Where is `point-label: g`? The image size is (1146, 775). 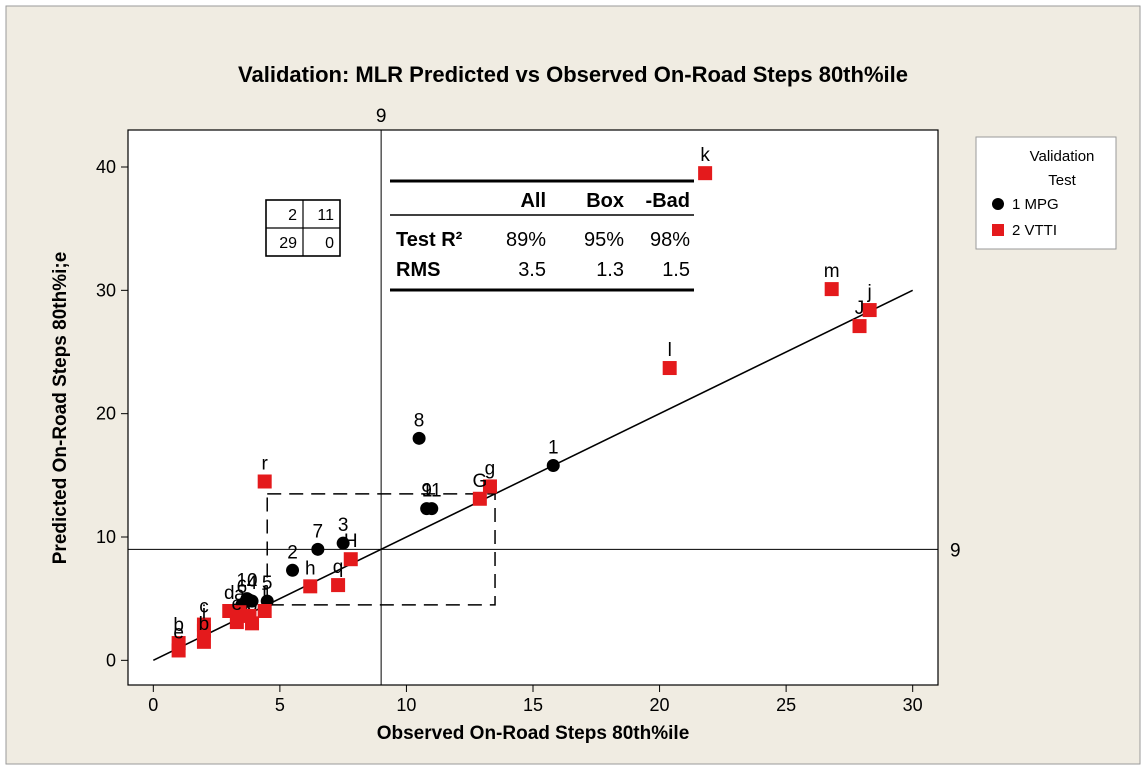 point-label: g is located at coordinates (490, 468).